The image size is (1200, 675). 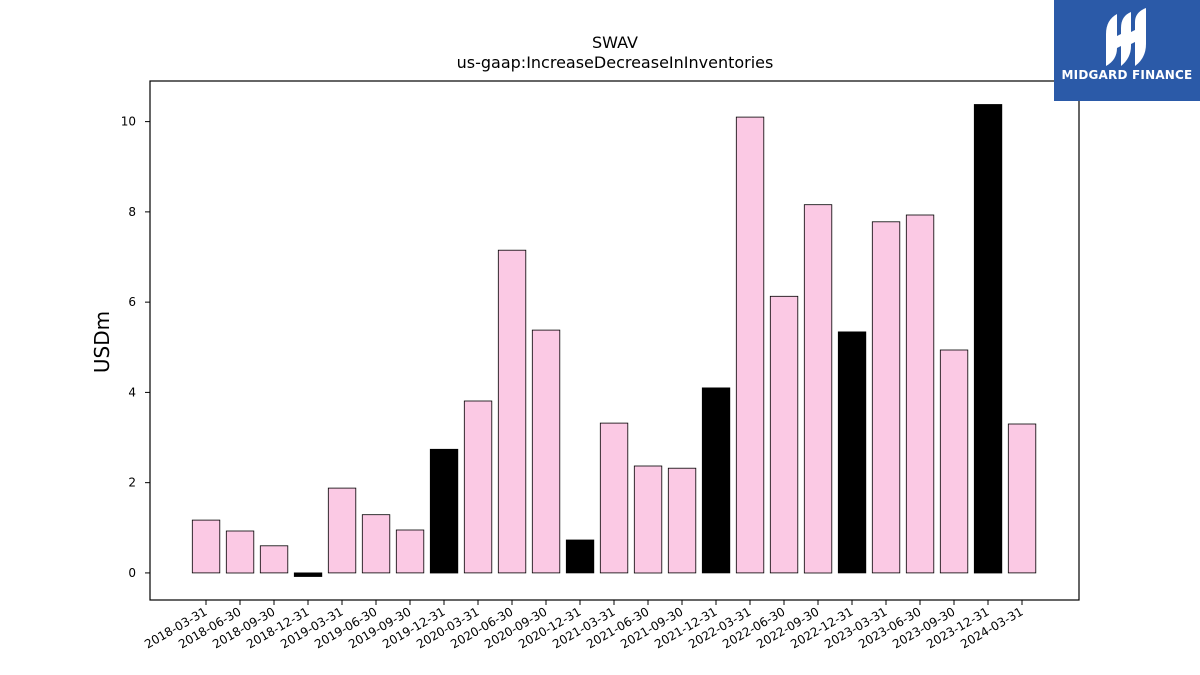 I want to click on brand-name: MIDGARD FINANCE, so click(x=1127, y=75).